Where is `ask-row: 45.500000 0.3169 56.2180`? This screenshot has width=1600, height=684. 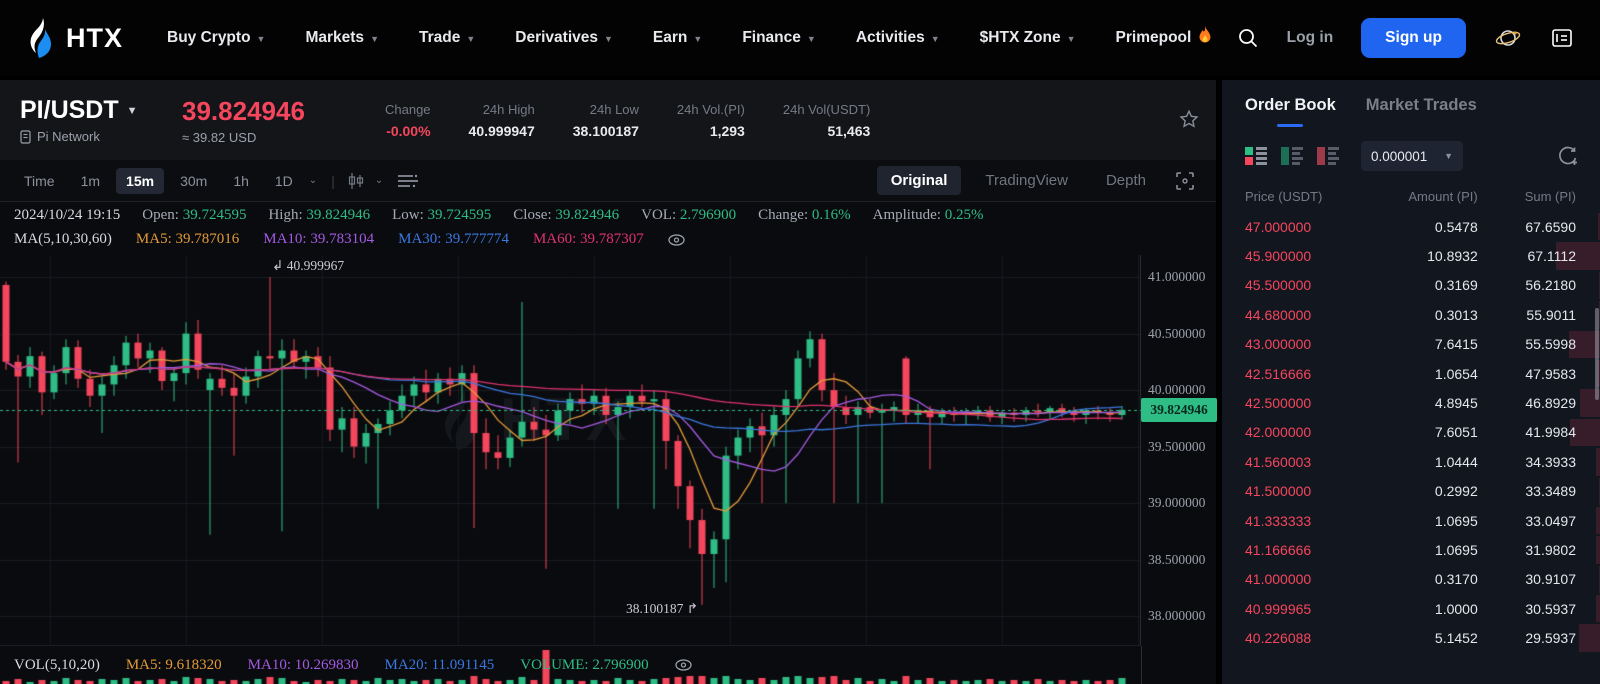
ask-row: 45.500000 0.3169 56.2180 is located at coordinates (1411, 285).